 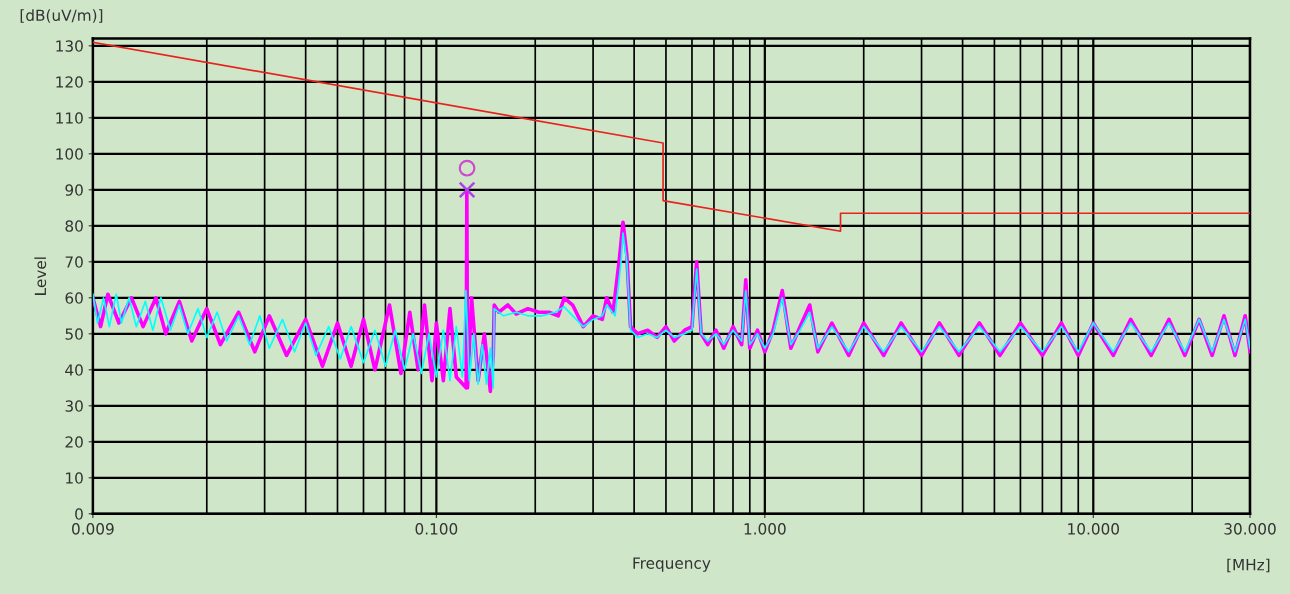 What do you see at coordinates (74, 226) in the screenshot?
I see `y-tick-label: 80` at bounding box center [74, 226].